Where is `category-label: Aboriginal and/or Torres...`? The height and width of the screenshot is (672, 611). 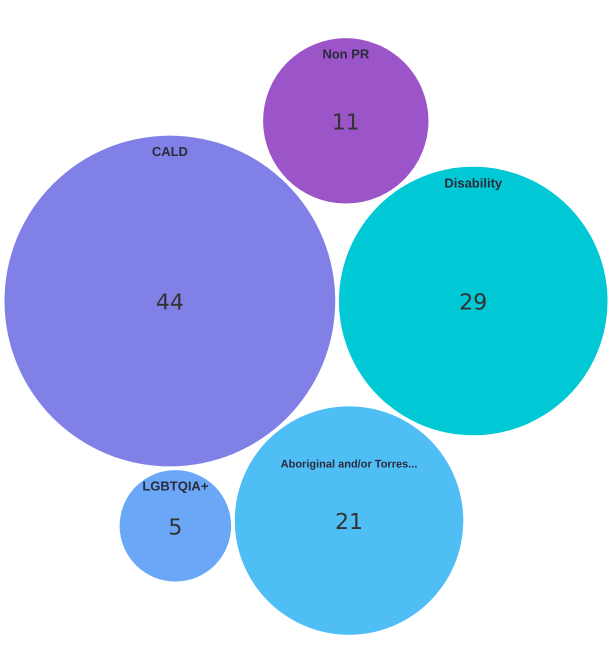 category-label: Aboriginal and/or Torres... is located at coordinates (349, 464).